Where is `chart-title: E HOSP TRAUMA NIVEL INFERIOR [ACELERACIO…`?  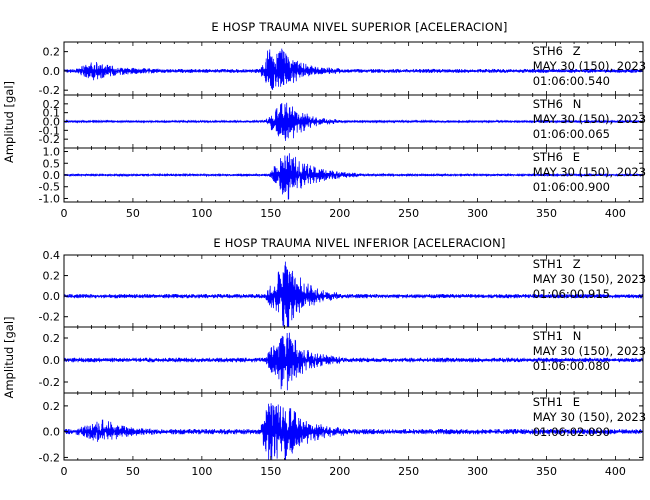 chart-title: E HOSP TRAUMA NIVEL INFERIOR [ACELERACIO… is located at coordinates (359, 243).